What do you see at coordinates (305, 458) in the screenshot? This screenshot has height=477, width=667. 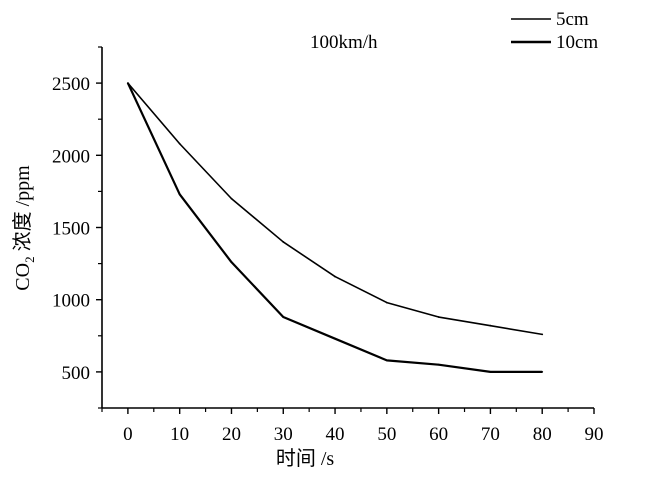 I see `x-axis-title: 时间 /s` at bounding box center [305, 458].